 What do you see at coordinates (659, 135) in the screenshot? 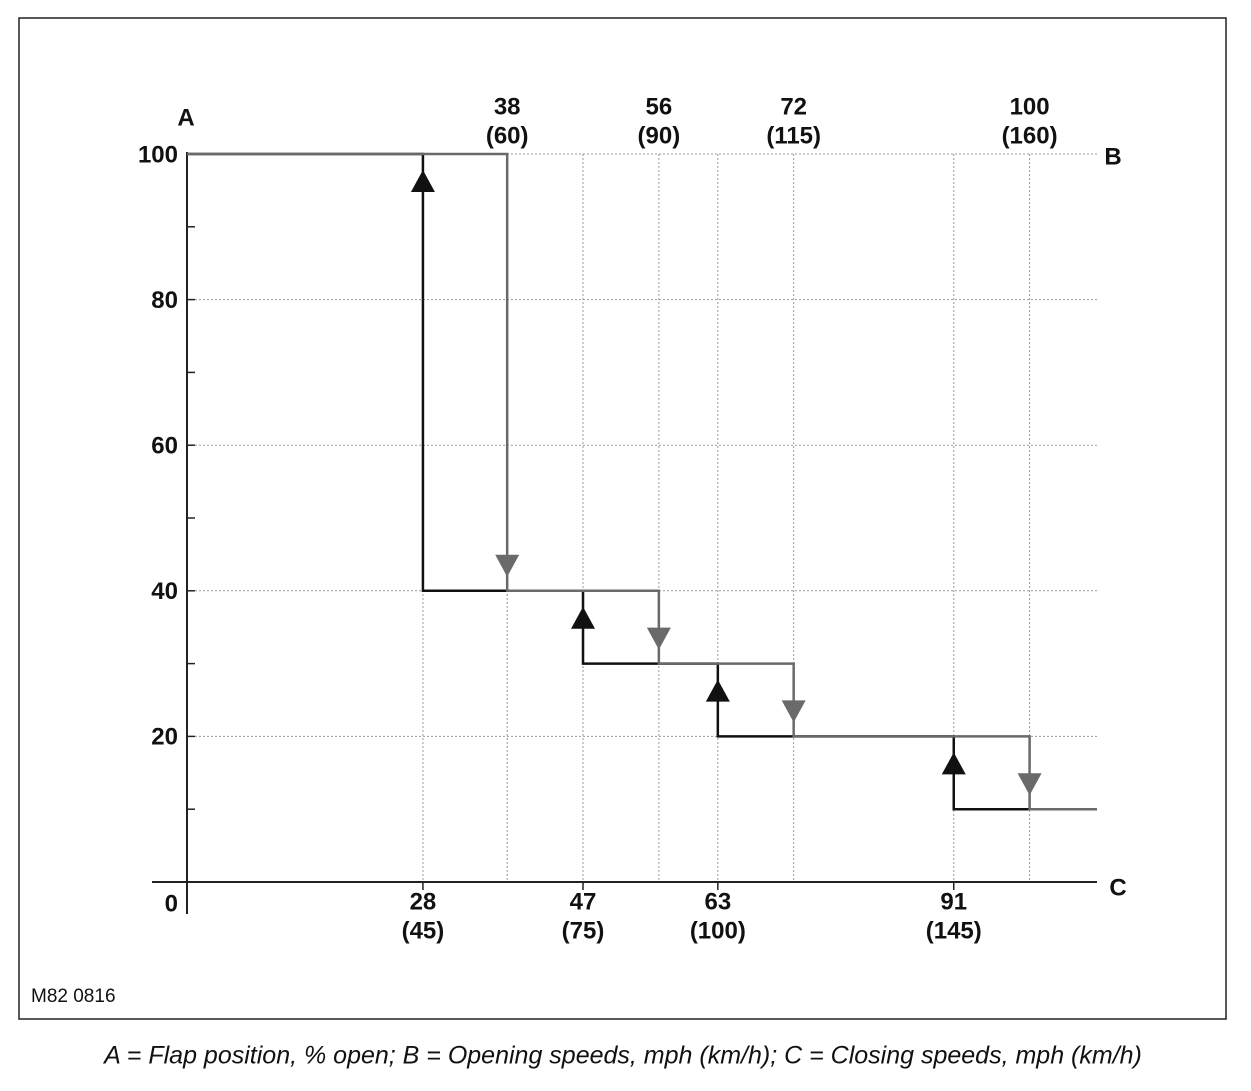
I see `x2-tick-sublabel: (90)` at bounding box center [659, 135].